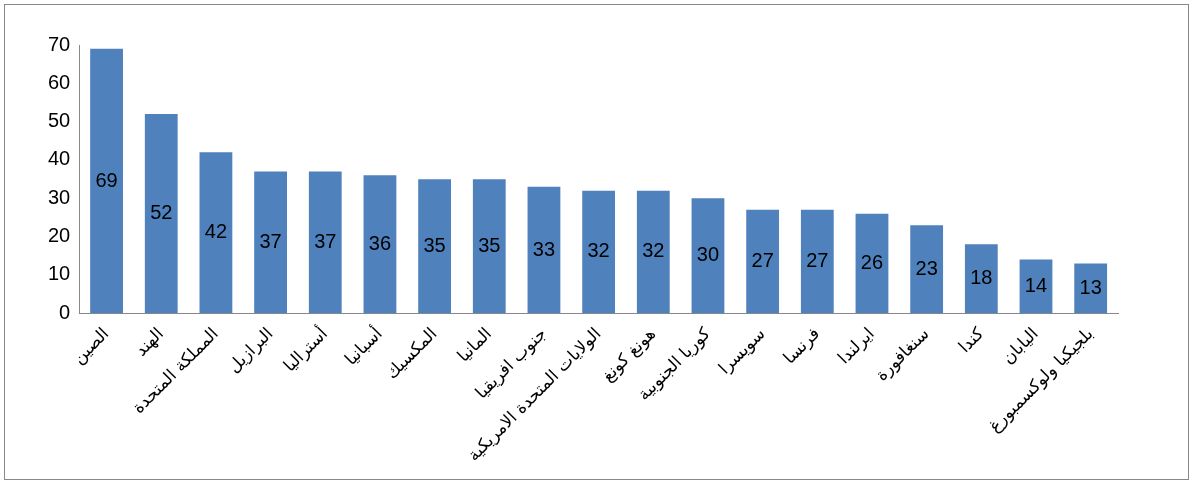  I want to click on x-tick-label: سويسرا, so click(741, 350).